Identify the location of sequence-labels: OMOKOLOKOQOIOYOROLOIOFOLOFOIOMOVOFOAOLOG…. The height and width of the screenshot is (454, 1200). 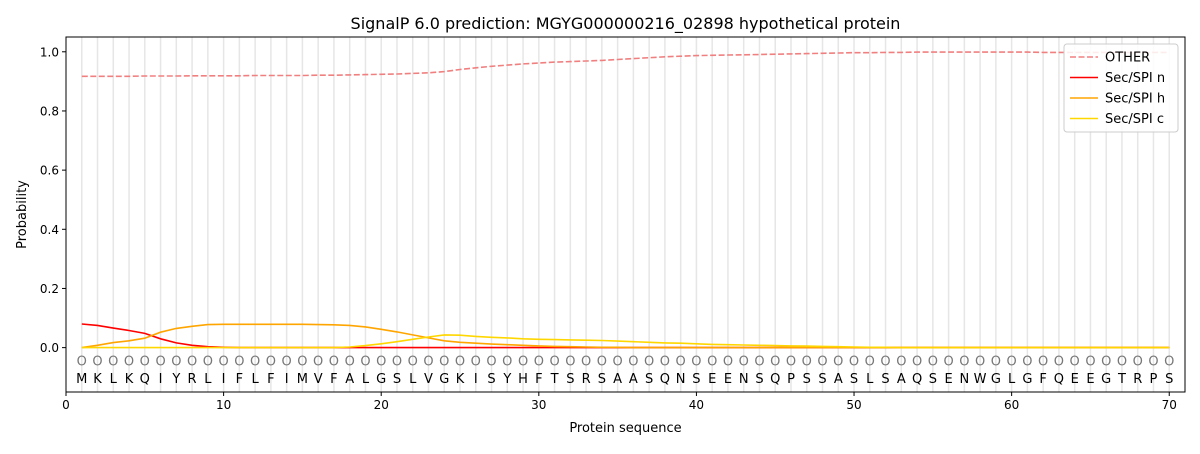
(625, 370).